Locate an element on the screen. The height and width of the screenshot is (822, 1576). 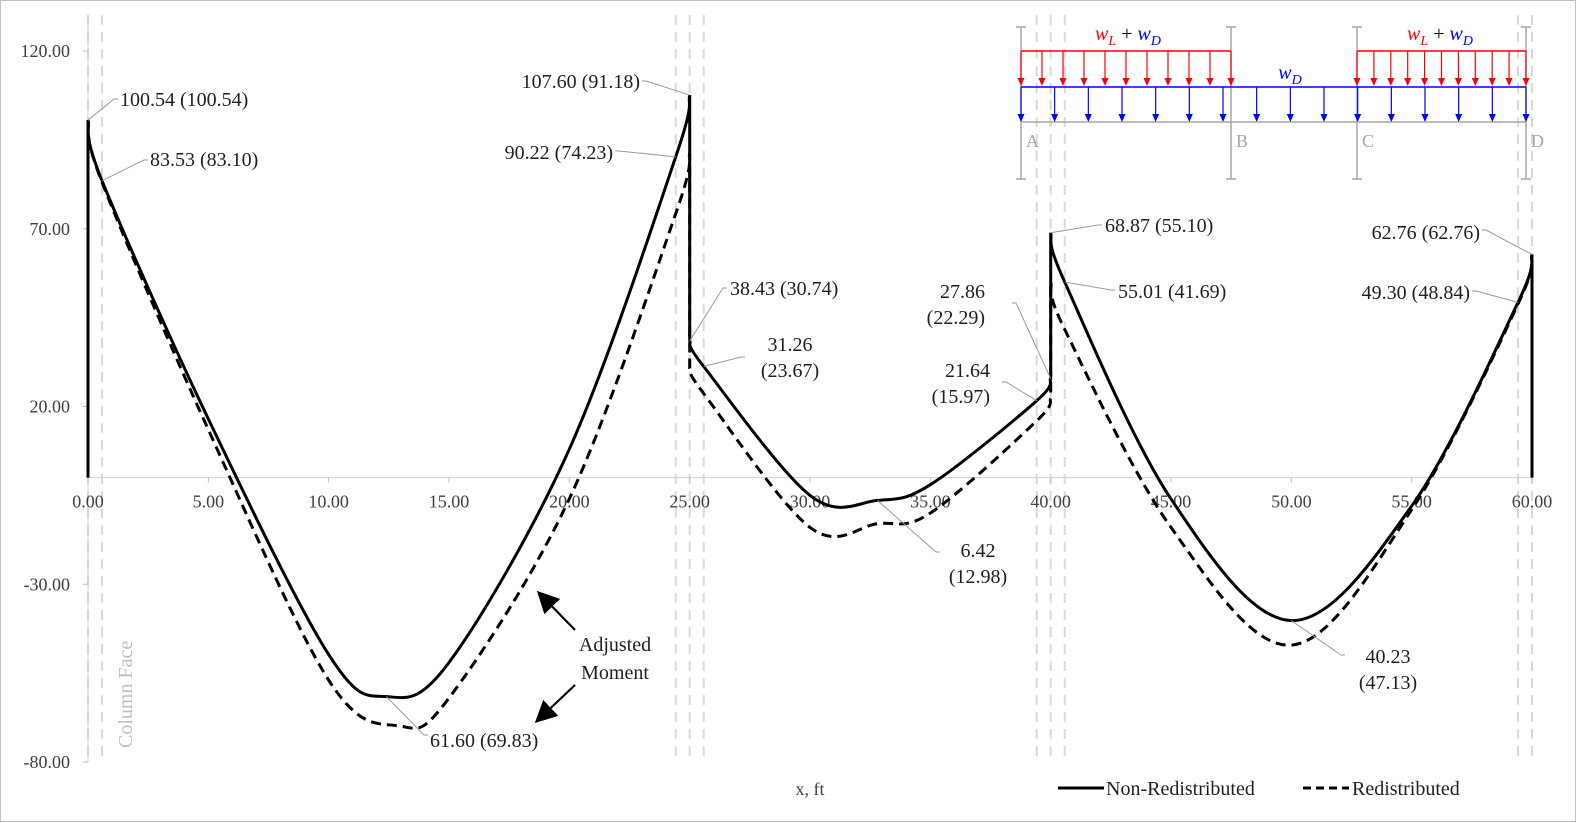
annotation-label: 107.60 (91.18) is located at coordinates (581, 82).